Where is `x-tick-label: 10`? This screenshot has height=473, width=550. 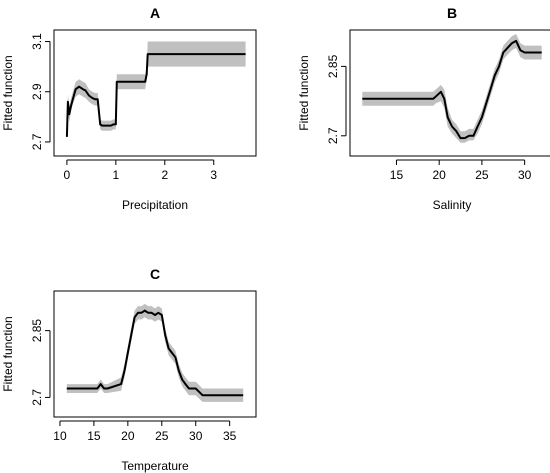 x-tick-label: 10 is located at coordinates (60, 436).